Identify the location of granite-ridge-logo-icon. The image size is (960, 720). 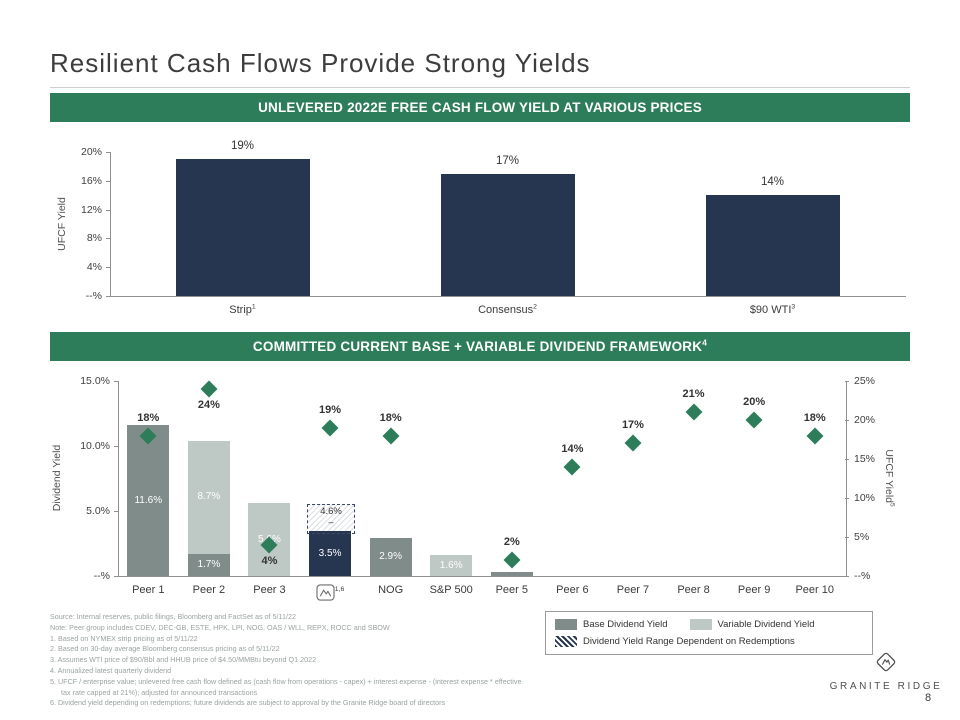
(886, 662).